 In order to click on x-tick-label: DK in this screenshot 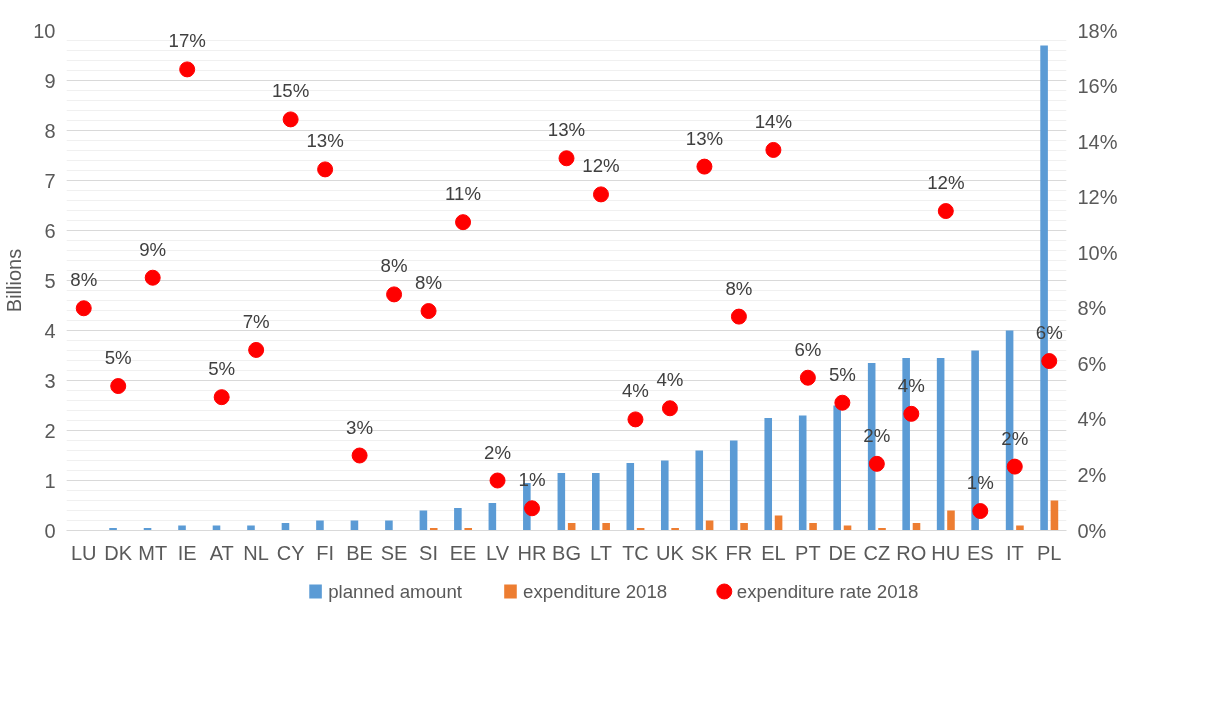, I will do `click(118, 552)`.